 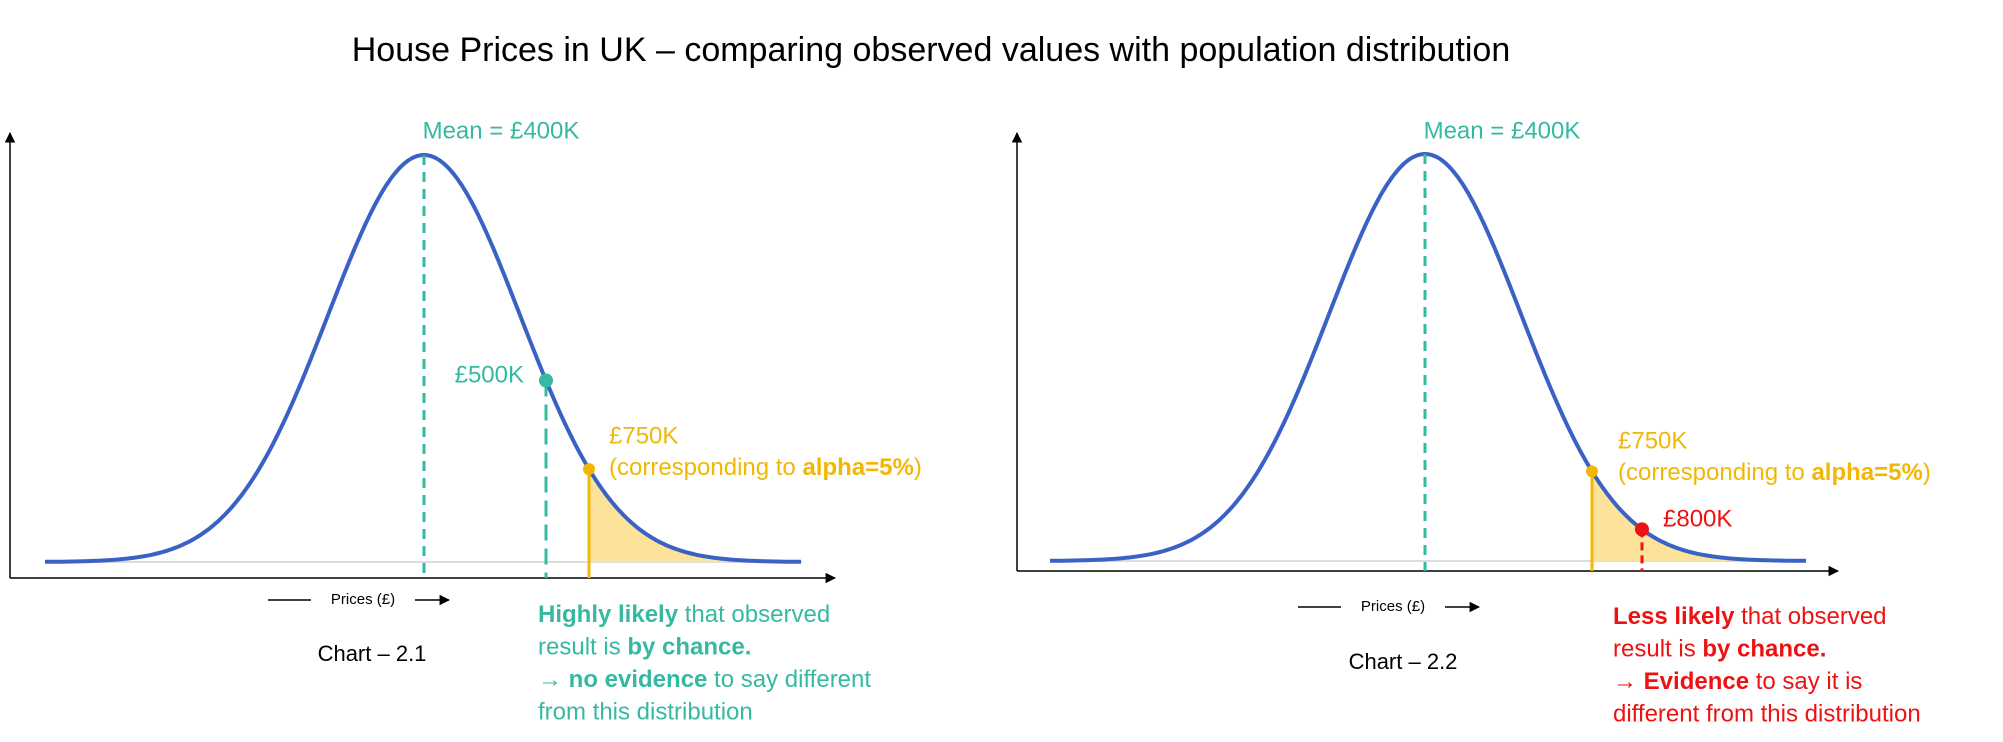 What do you see at coordinates (372, 653) in the screenshot?
I see `caption: Chart – 2.1` at bounding box center [372, 653].